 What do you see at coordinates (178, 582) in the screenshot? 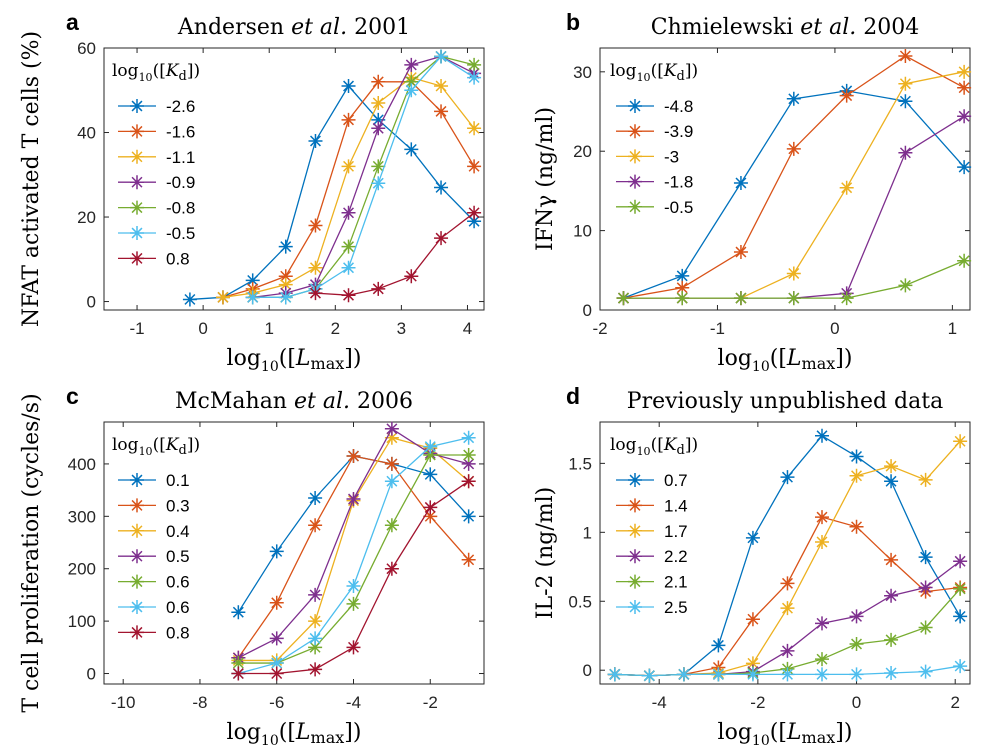
I see `legend-label: 0.6` at bounding box center [178, 582].